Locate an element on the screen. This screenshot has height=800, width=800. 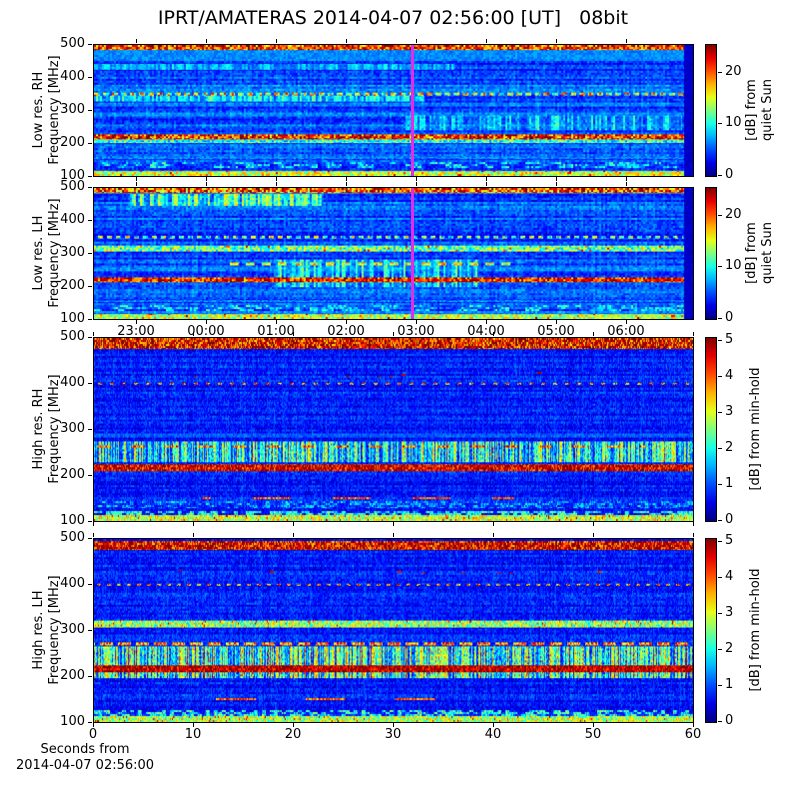
colorbar-tick-label: 20 is located at coordinates (733, 214).